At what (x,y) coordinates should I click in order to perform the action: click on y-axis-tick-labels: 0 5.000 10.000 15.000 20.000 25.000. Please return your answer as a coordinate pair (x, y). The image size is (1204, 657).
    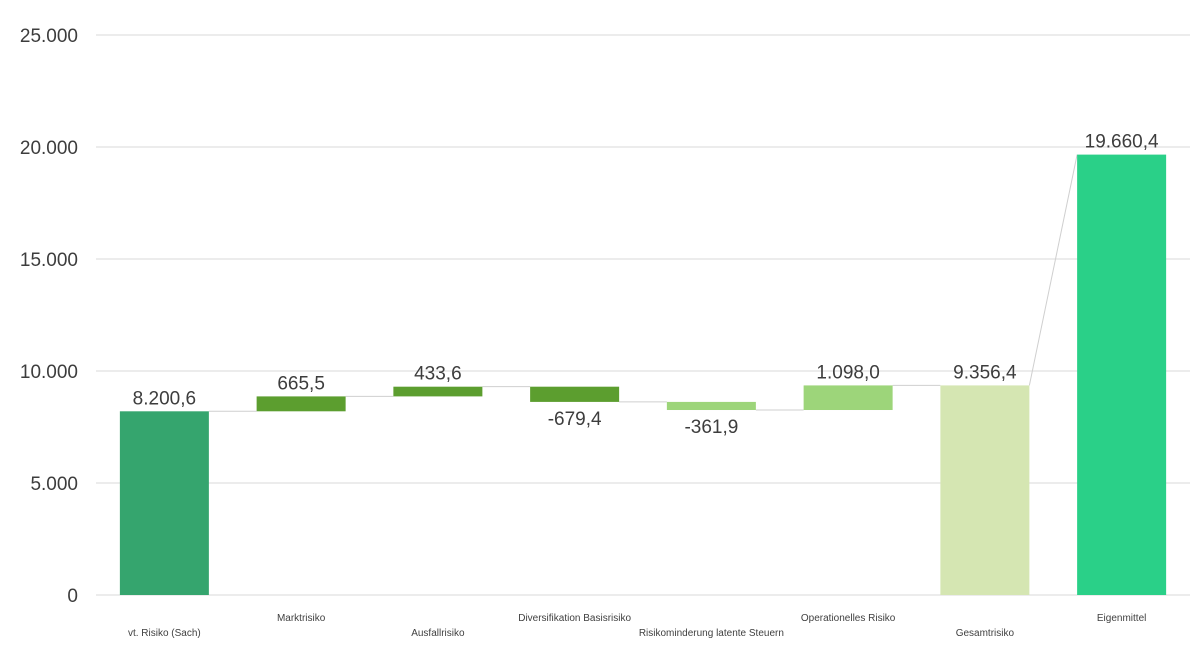
    Looking at the image, I should click on (49, 316).